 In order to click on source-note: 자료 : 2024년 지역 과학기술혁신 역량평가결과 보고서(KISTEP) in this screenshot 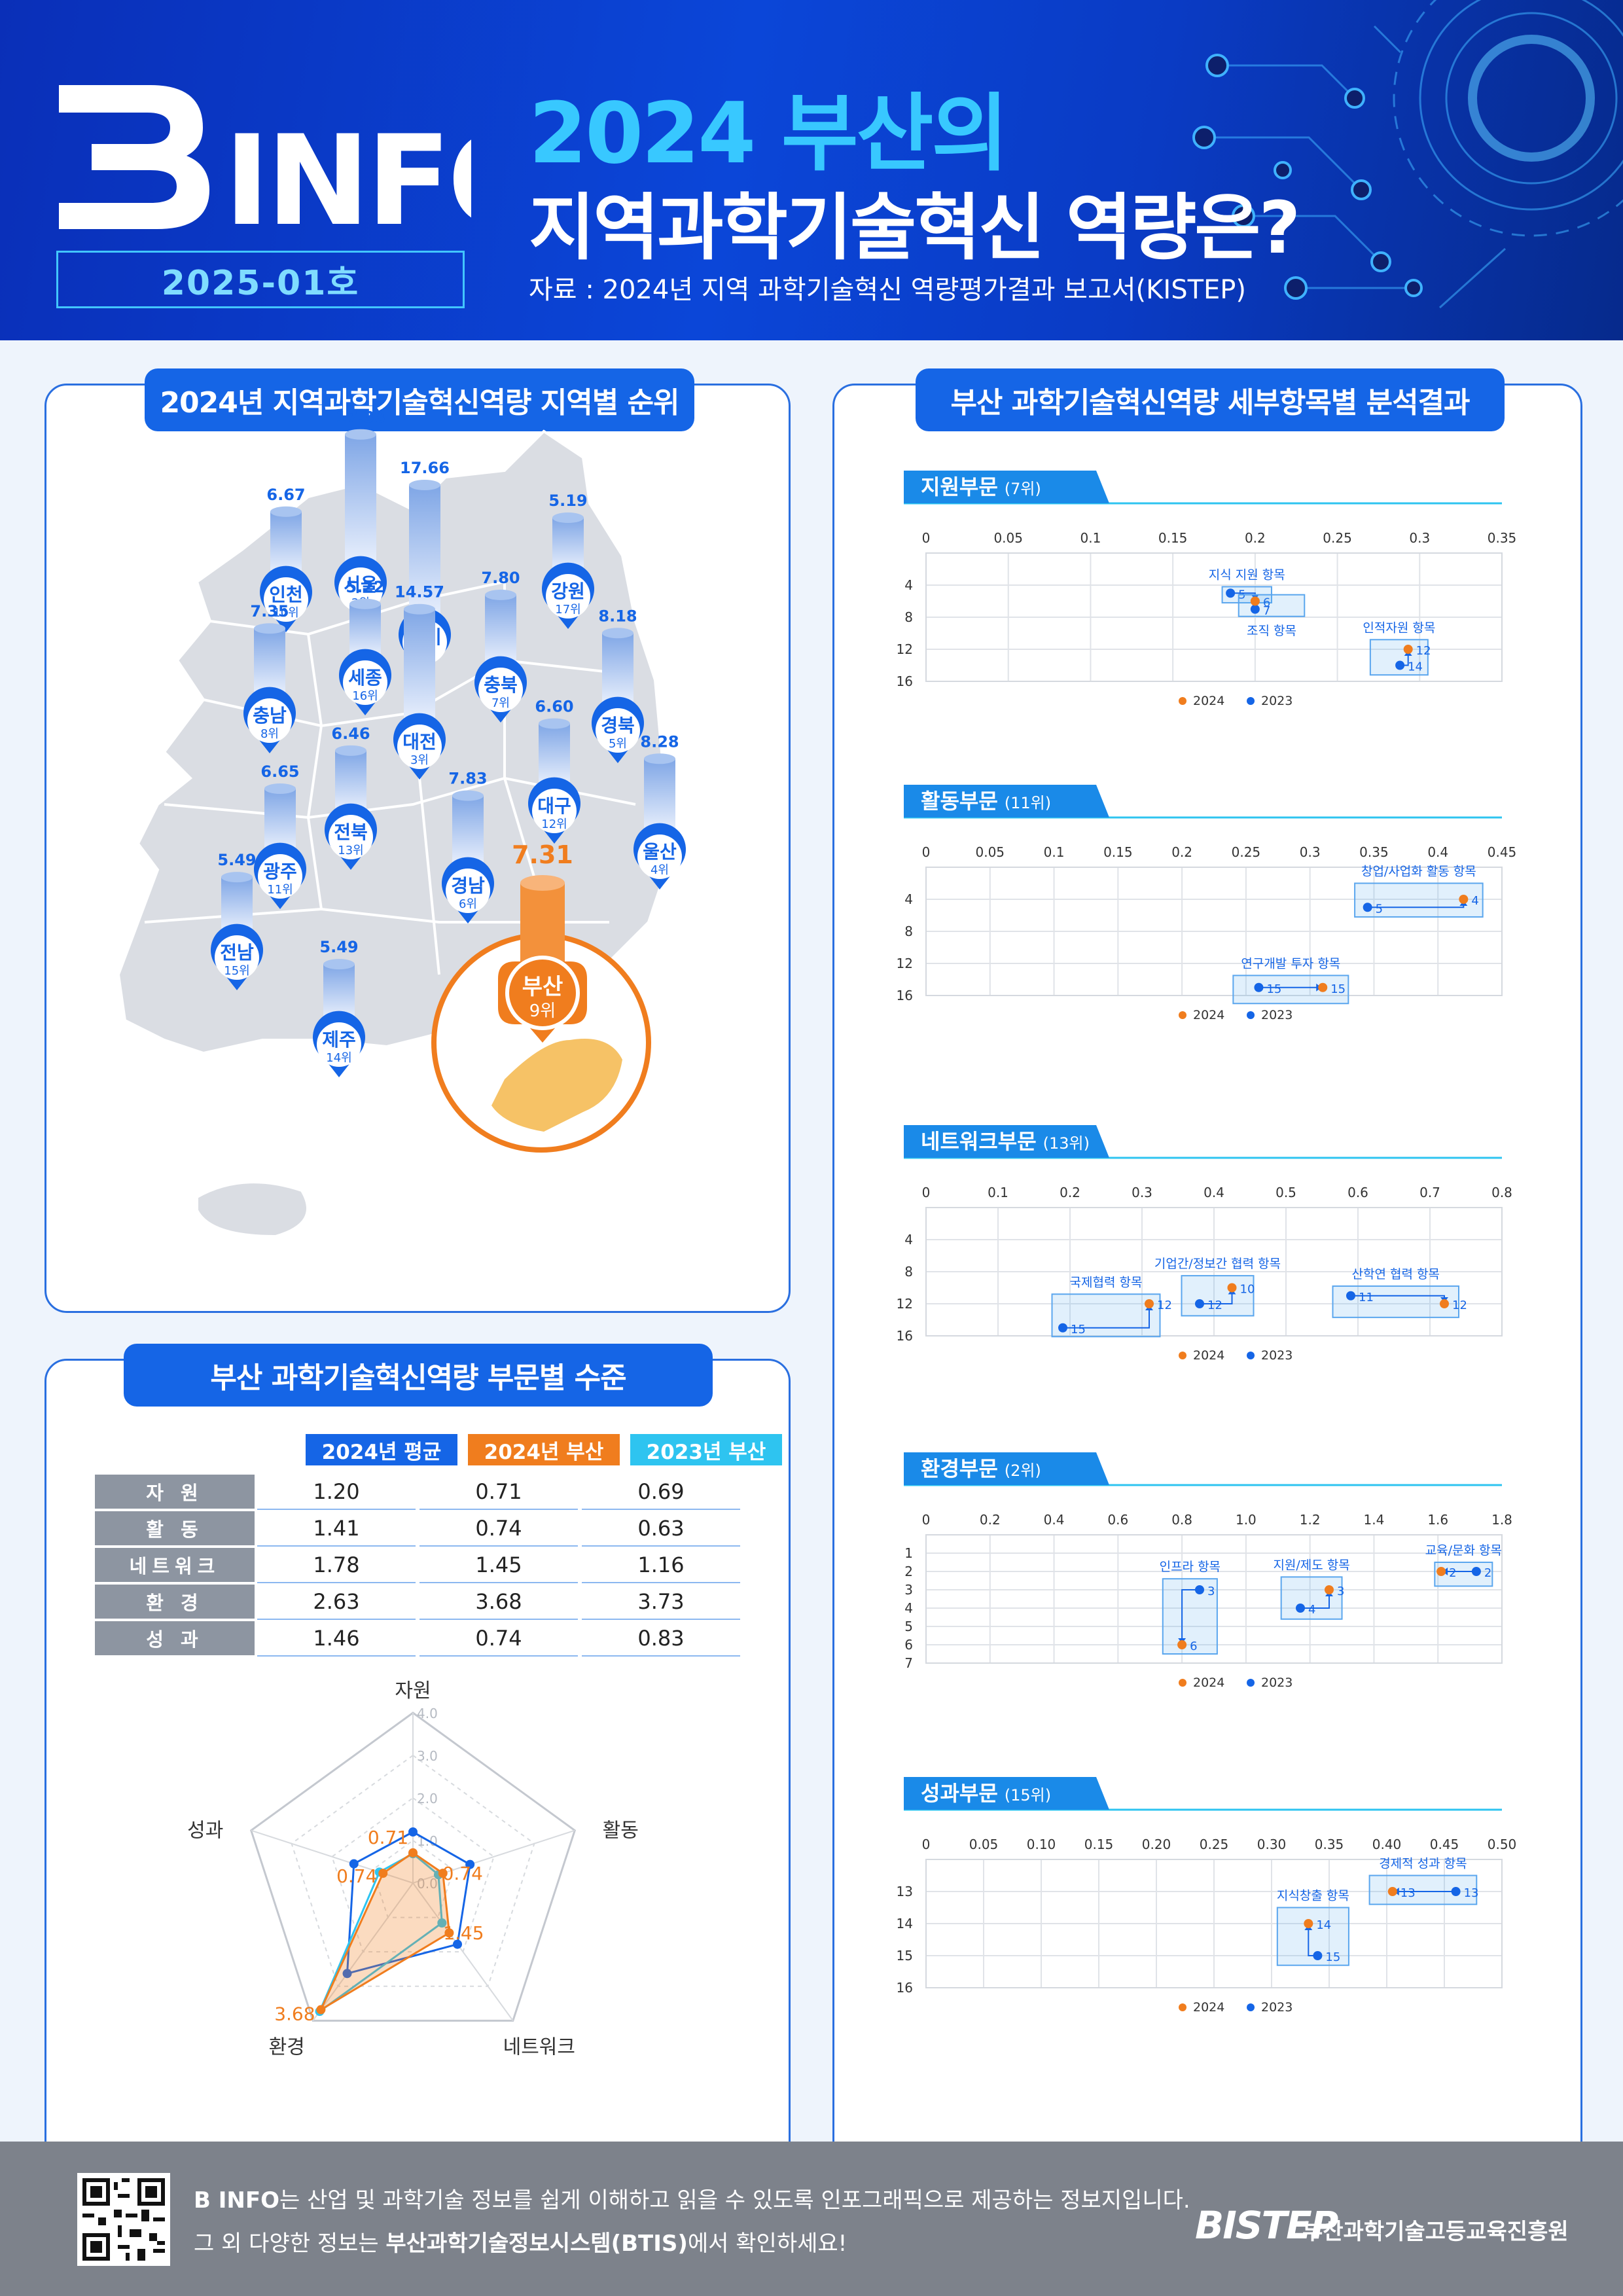, I will do `click(888, 287)`.